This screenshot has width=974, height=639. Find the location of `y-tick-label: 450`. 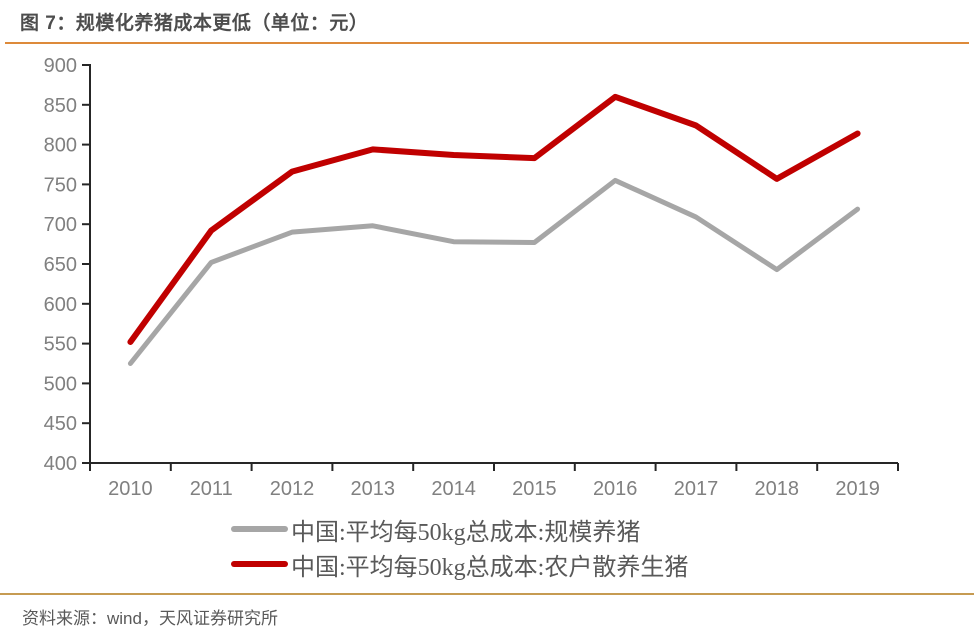

y-tick-label: 450 is located at coordinates (60, 424).